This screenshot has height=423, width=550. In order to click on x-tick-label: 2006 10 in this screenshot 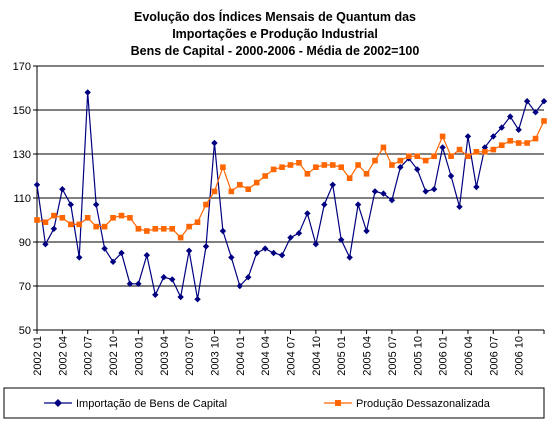, I will do `click(520, 356)`.